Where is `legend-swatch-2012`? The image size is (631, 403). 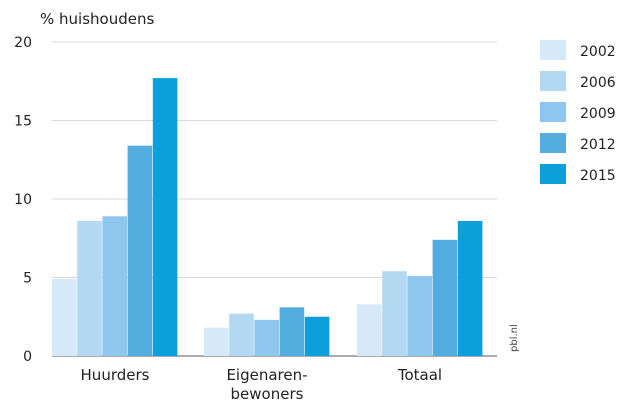
legend-swatch-2012 is located at coordinates (553, 143).